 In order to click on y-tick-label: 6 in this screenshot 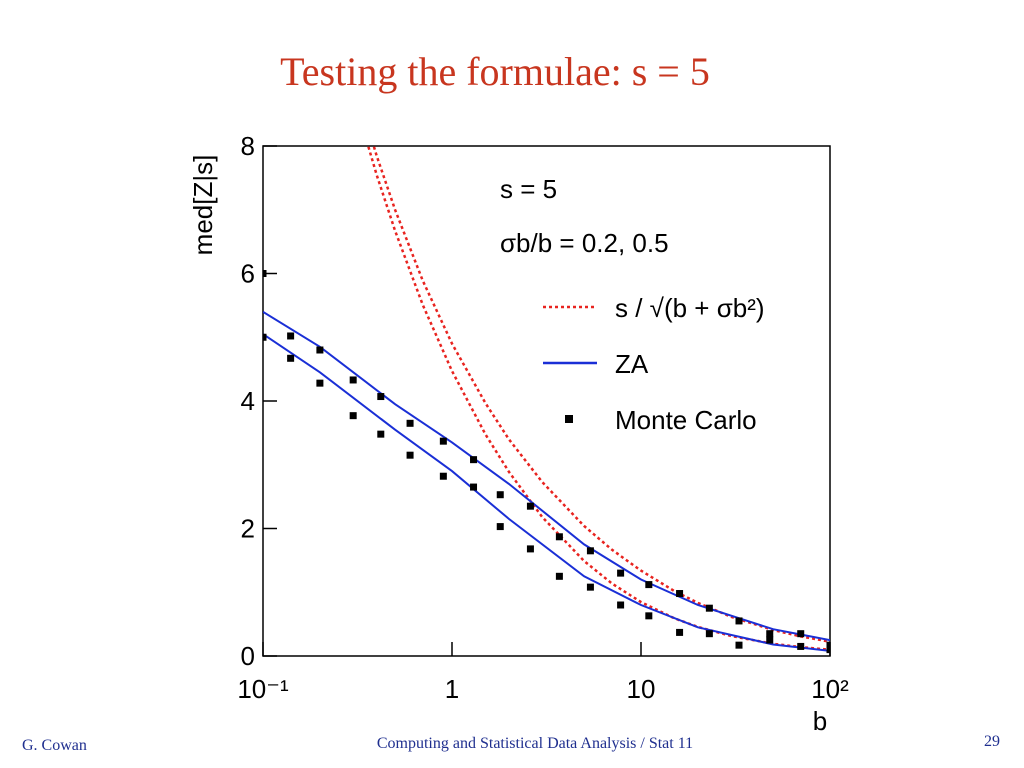, I will do `click(248, 274)`.